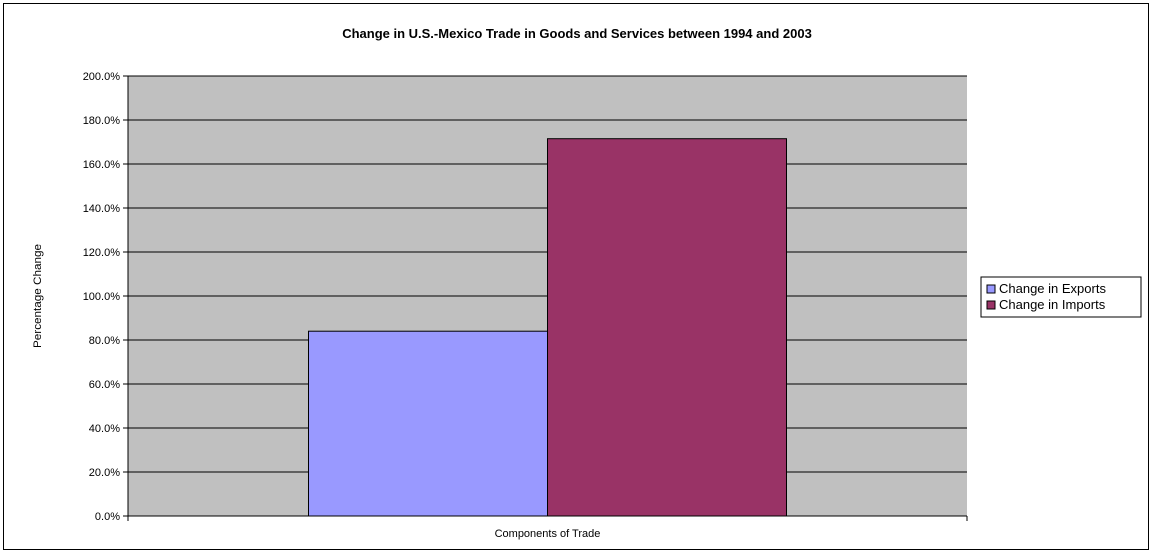 The width and height of the screenshot is (1153, 554). Describe the element at coordinates (102, 77) in the screenshot. I see `y-tick-label: 200.0%` at that location.